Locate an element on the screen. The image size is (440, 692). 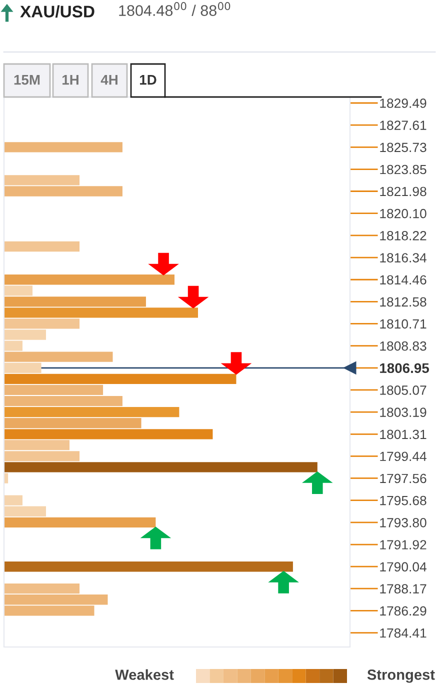
y-tick-label: 1801.31 is located at coordinates (403, 435).